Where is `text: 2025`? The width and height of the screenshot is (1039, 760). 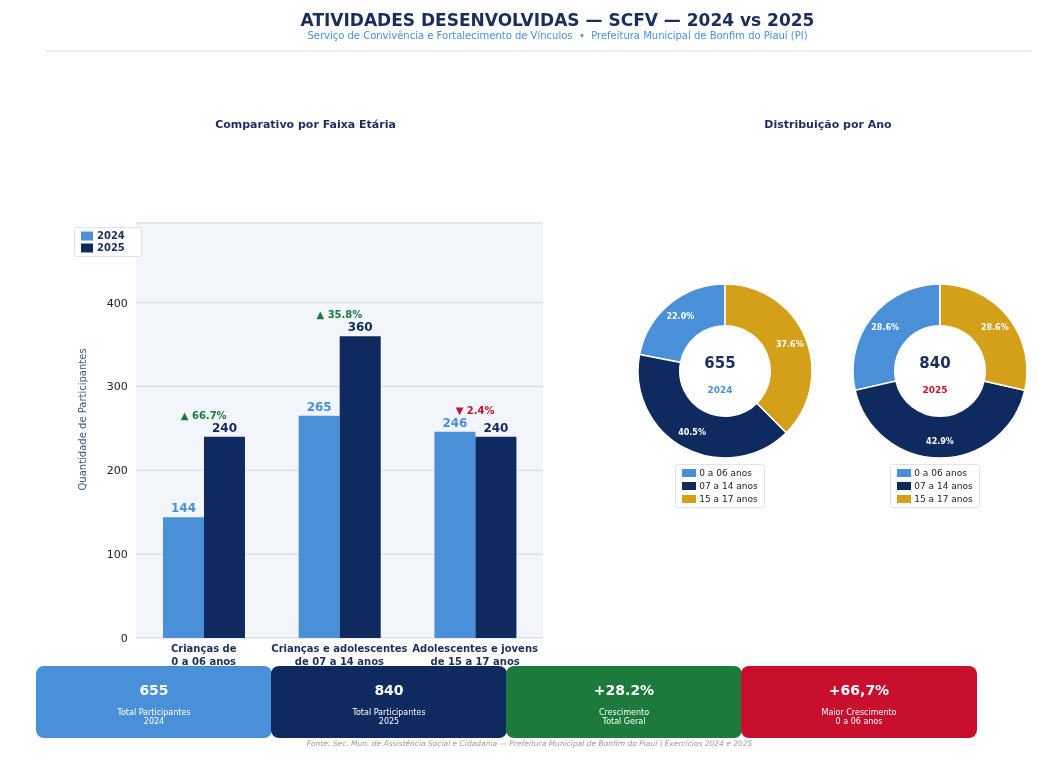
text: 2025 is located at coordinates (935, 390).